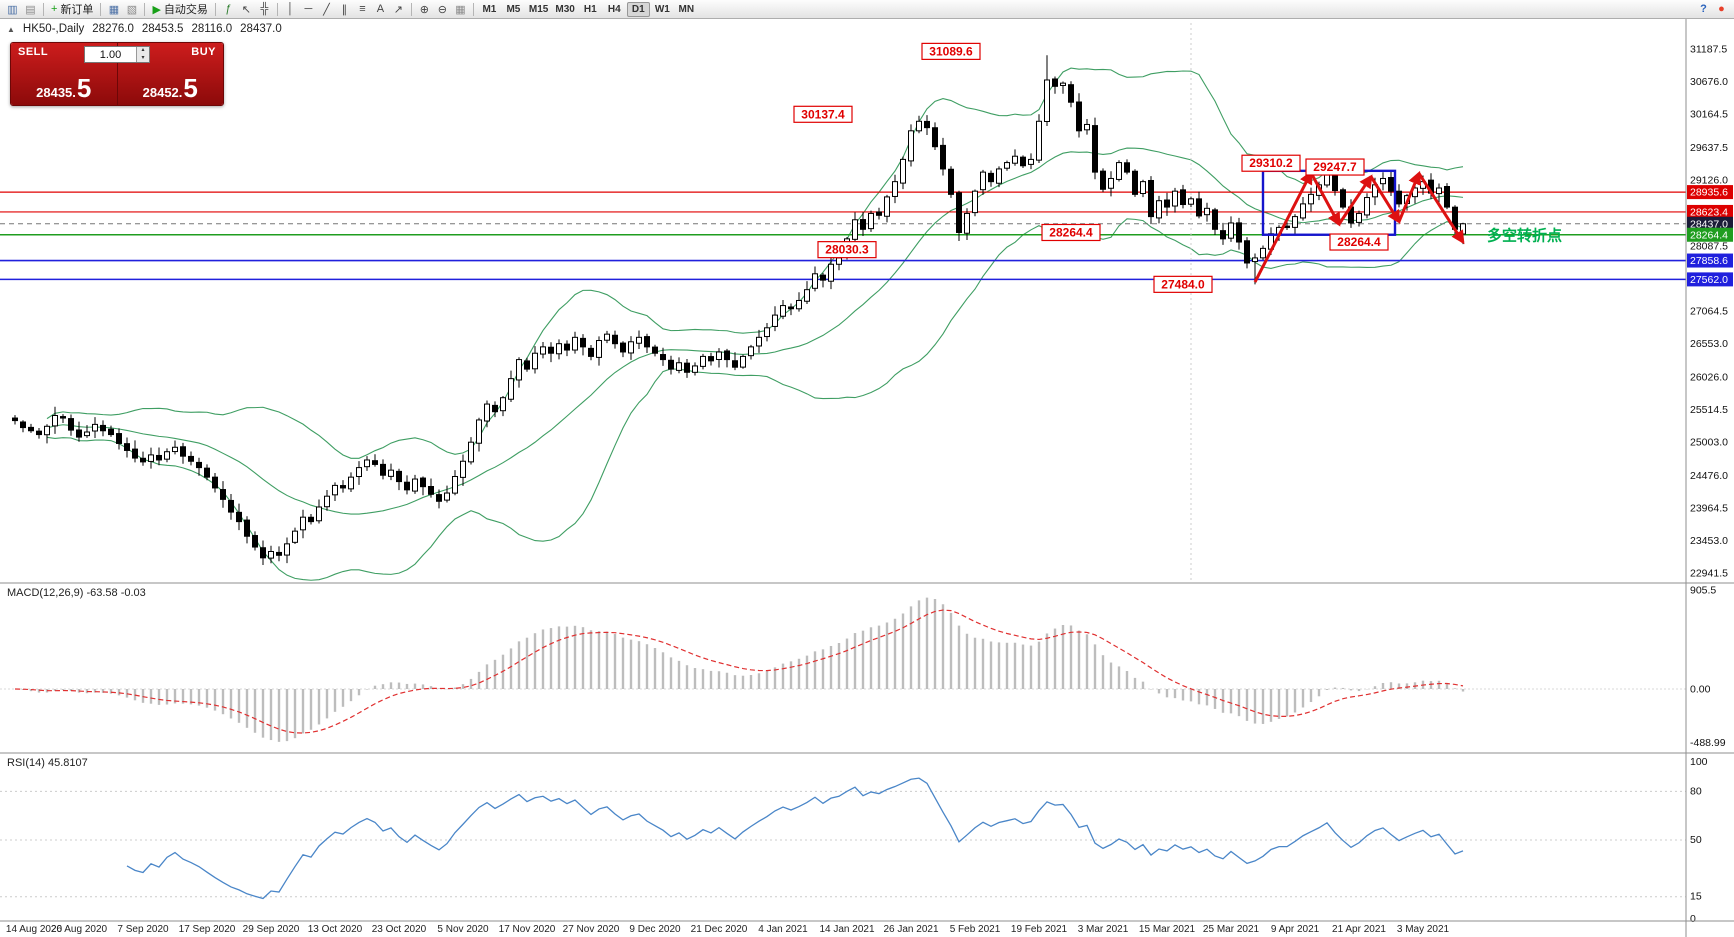 The width and height of the screenshot is (1734, 937). What do you see at coordinates (34, 929) in the screenshot?
I see `svg-text: 14 Aug 2020` at bounding box center [34, 929].